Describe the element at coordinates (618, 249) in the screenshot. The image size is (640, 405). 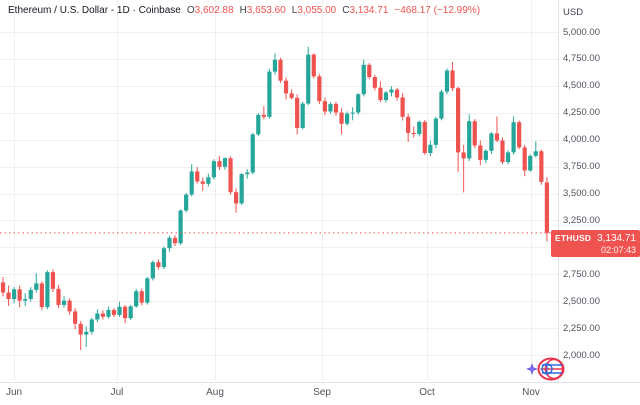
I see `bar-countdown: 02:07:43` at that location.